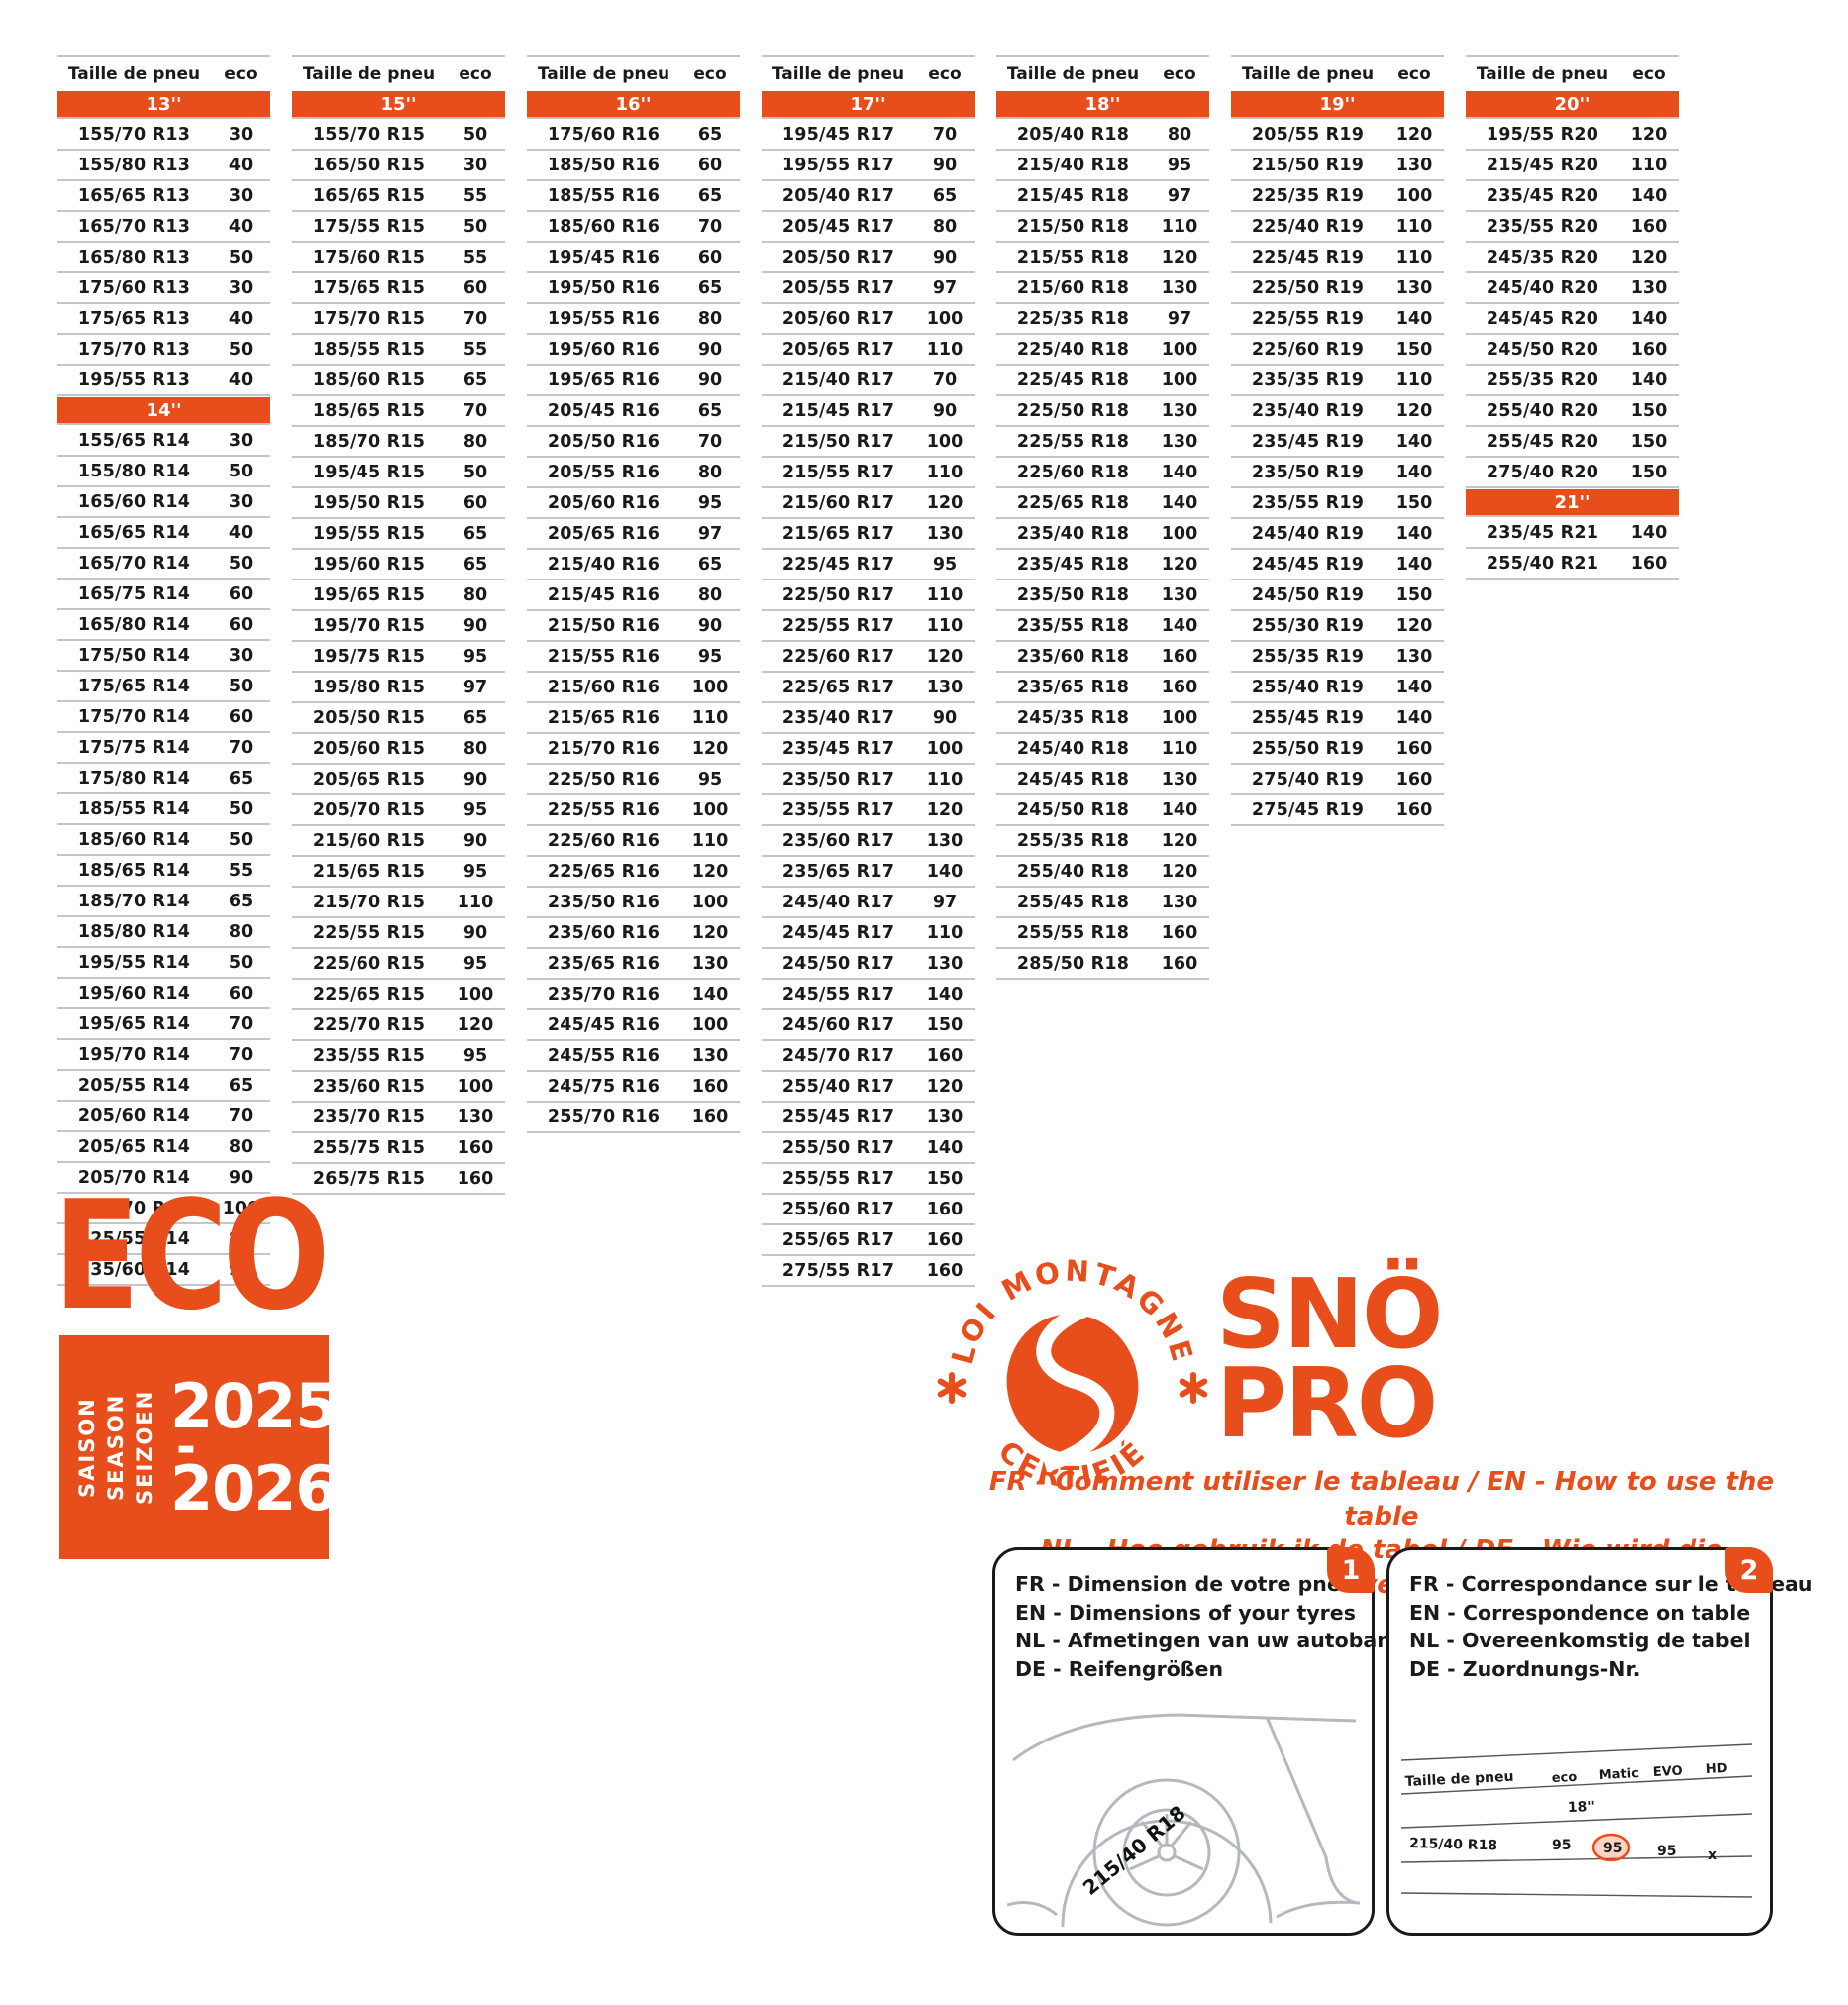  I want to click on tire-size-cell: 205/50 R17, so click(838, 257).